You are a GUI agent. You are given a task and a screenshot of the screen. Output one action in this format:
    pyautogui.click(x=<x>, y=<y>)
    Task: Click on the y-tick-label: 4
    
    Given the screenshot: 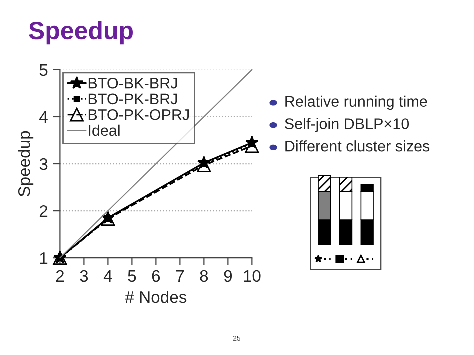 What is the action you would take?
    pyautogui.click(x=44, y=118)
    